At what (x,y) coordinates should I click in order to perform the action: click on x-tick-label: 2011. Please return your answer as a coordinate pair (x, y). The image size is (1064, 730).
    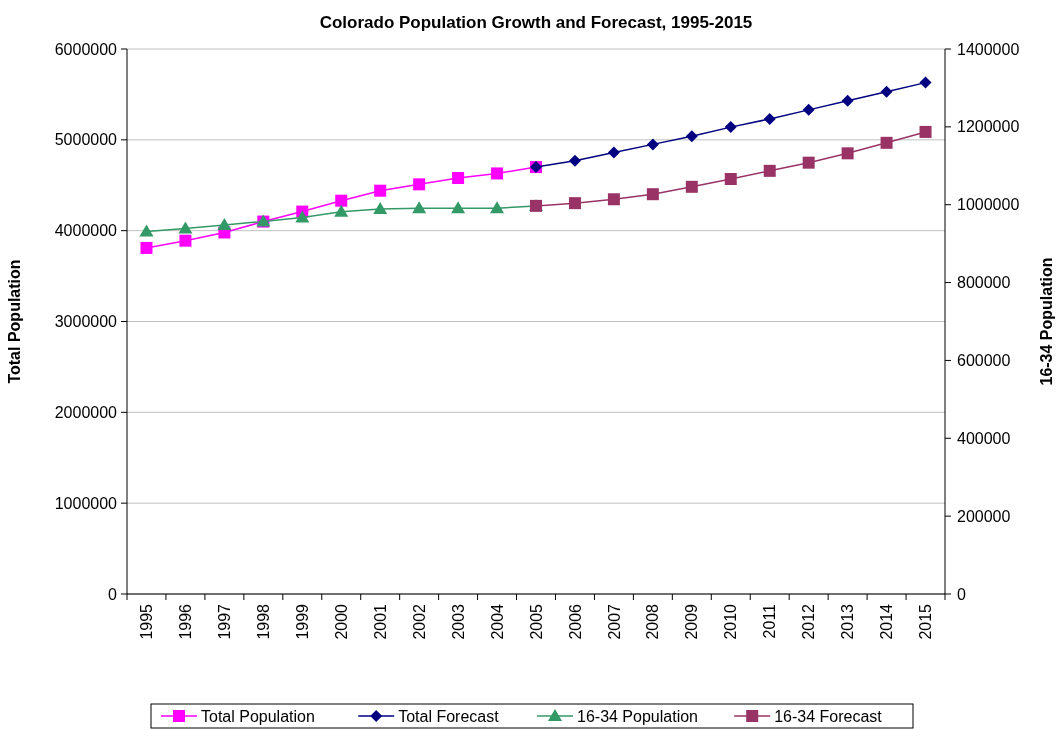
    Looking at the image, I should click on (770, 621).